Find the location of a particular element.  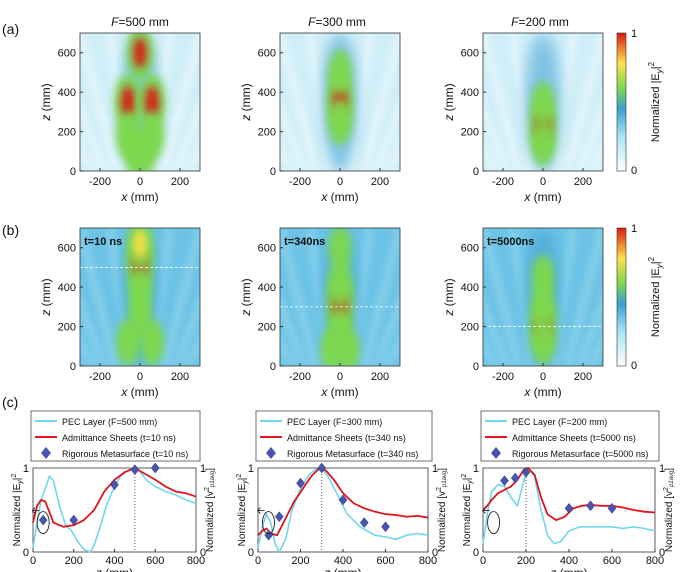

row-label: (c) is located at coordinates (10, 402).